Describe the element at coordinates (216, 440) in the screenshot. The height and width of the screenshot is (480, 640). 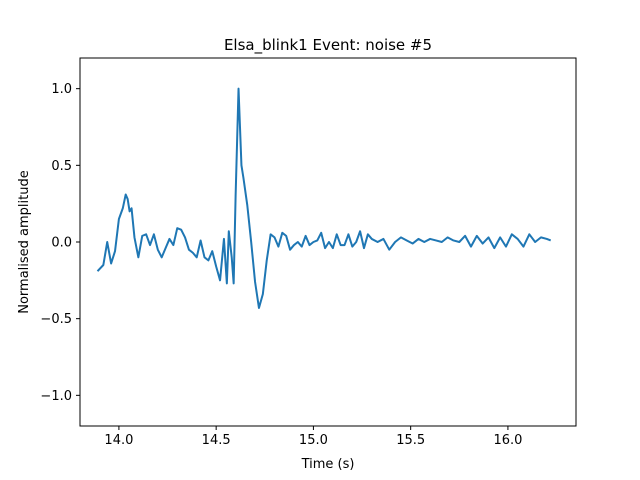
I see `x-tick-label: 14.5` at that location.